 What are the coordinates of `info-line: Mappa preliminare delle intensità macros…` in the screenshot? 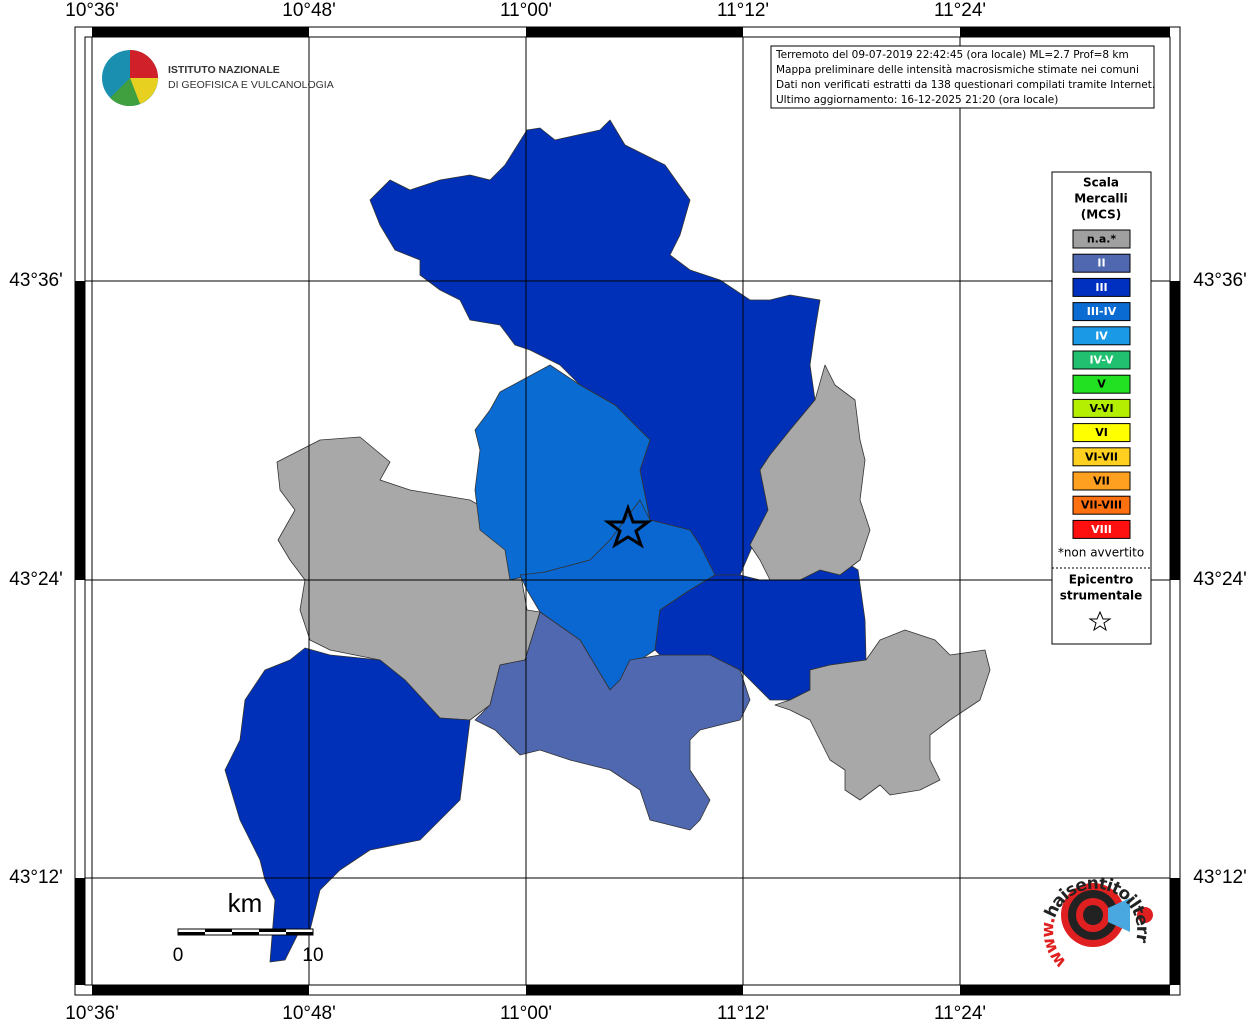 It's located at (957, 70).